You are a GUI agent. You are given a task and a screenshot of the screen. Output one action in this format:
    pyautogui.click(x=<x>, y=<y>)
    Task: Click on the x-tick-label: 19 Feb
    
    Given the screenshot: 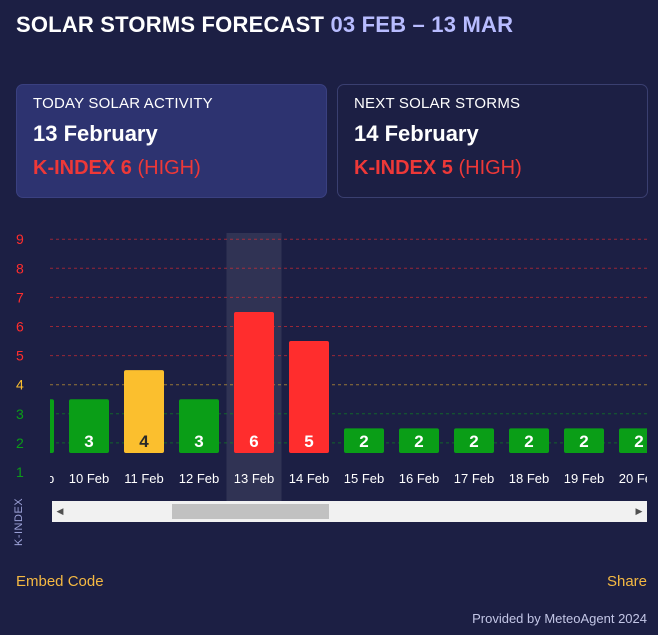 What is the action you would take?
    pyautogui.click(x=584, y=478)
    